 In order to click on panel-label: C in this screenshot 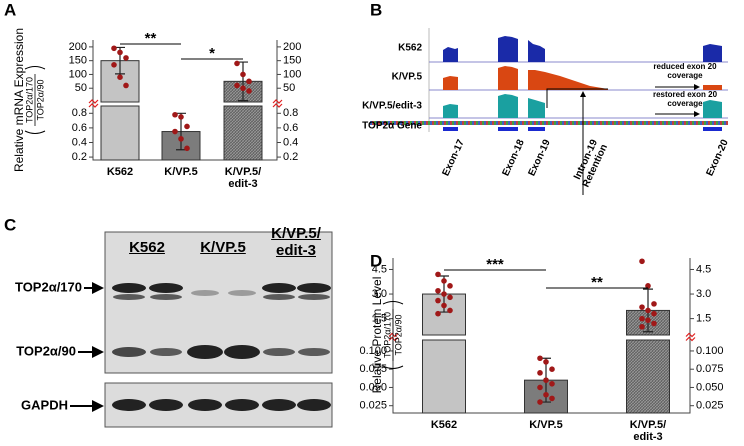, I will do `click(10, 224)`.